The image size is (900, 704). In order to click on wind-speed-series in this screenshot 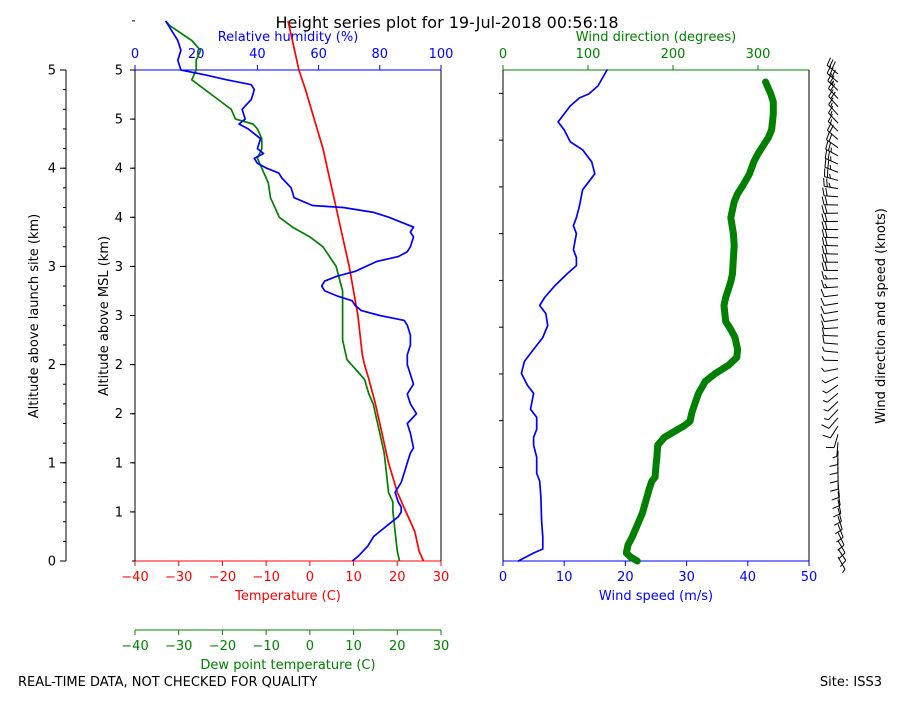, I will do `click(562, 315)`.